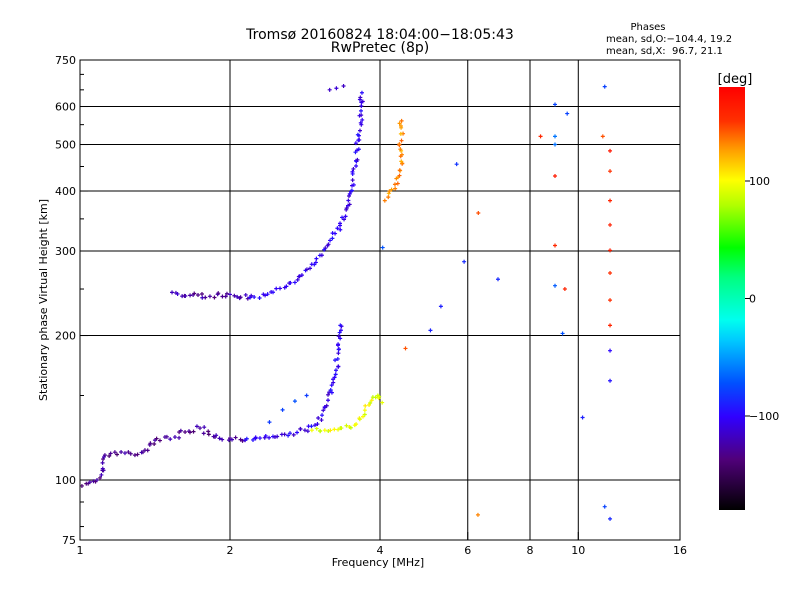 This screenshot has width=800, height=604. Describe the element at coordinates (530, 550) in the screenshot. I see `x-tick-label: 8` at that location.